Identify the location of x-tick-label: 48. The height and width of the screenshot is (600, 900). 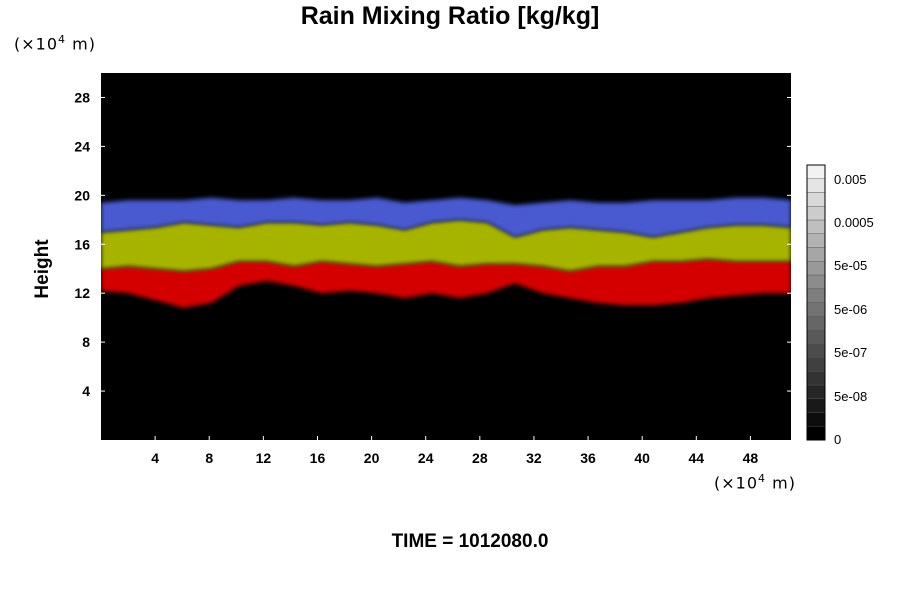
(751, 458).